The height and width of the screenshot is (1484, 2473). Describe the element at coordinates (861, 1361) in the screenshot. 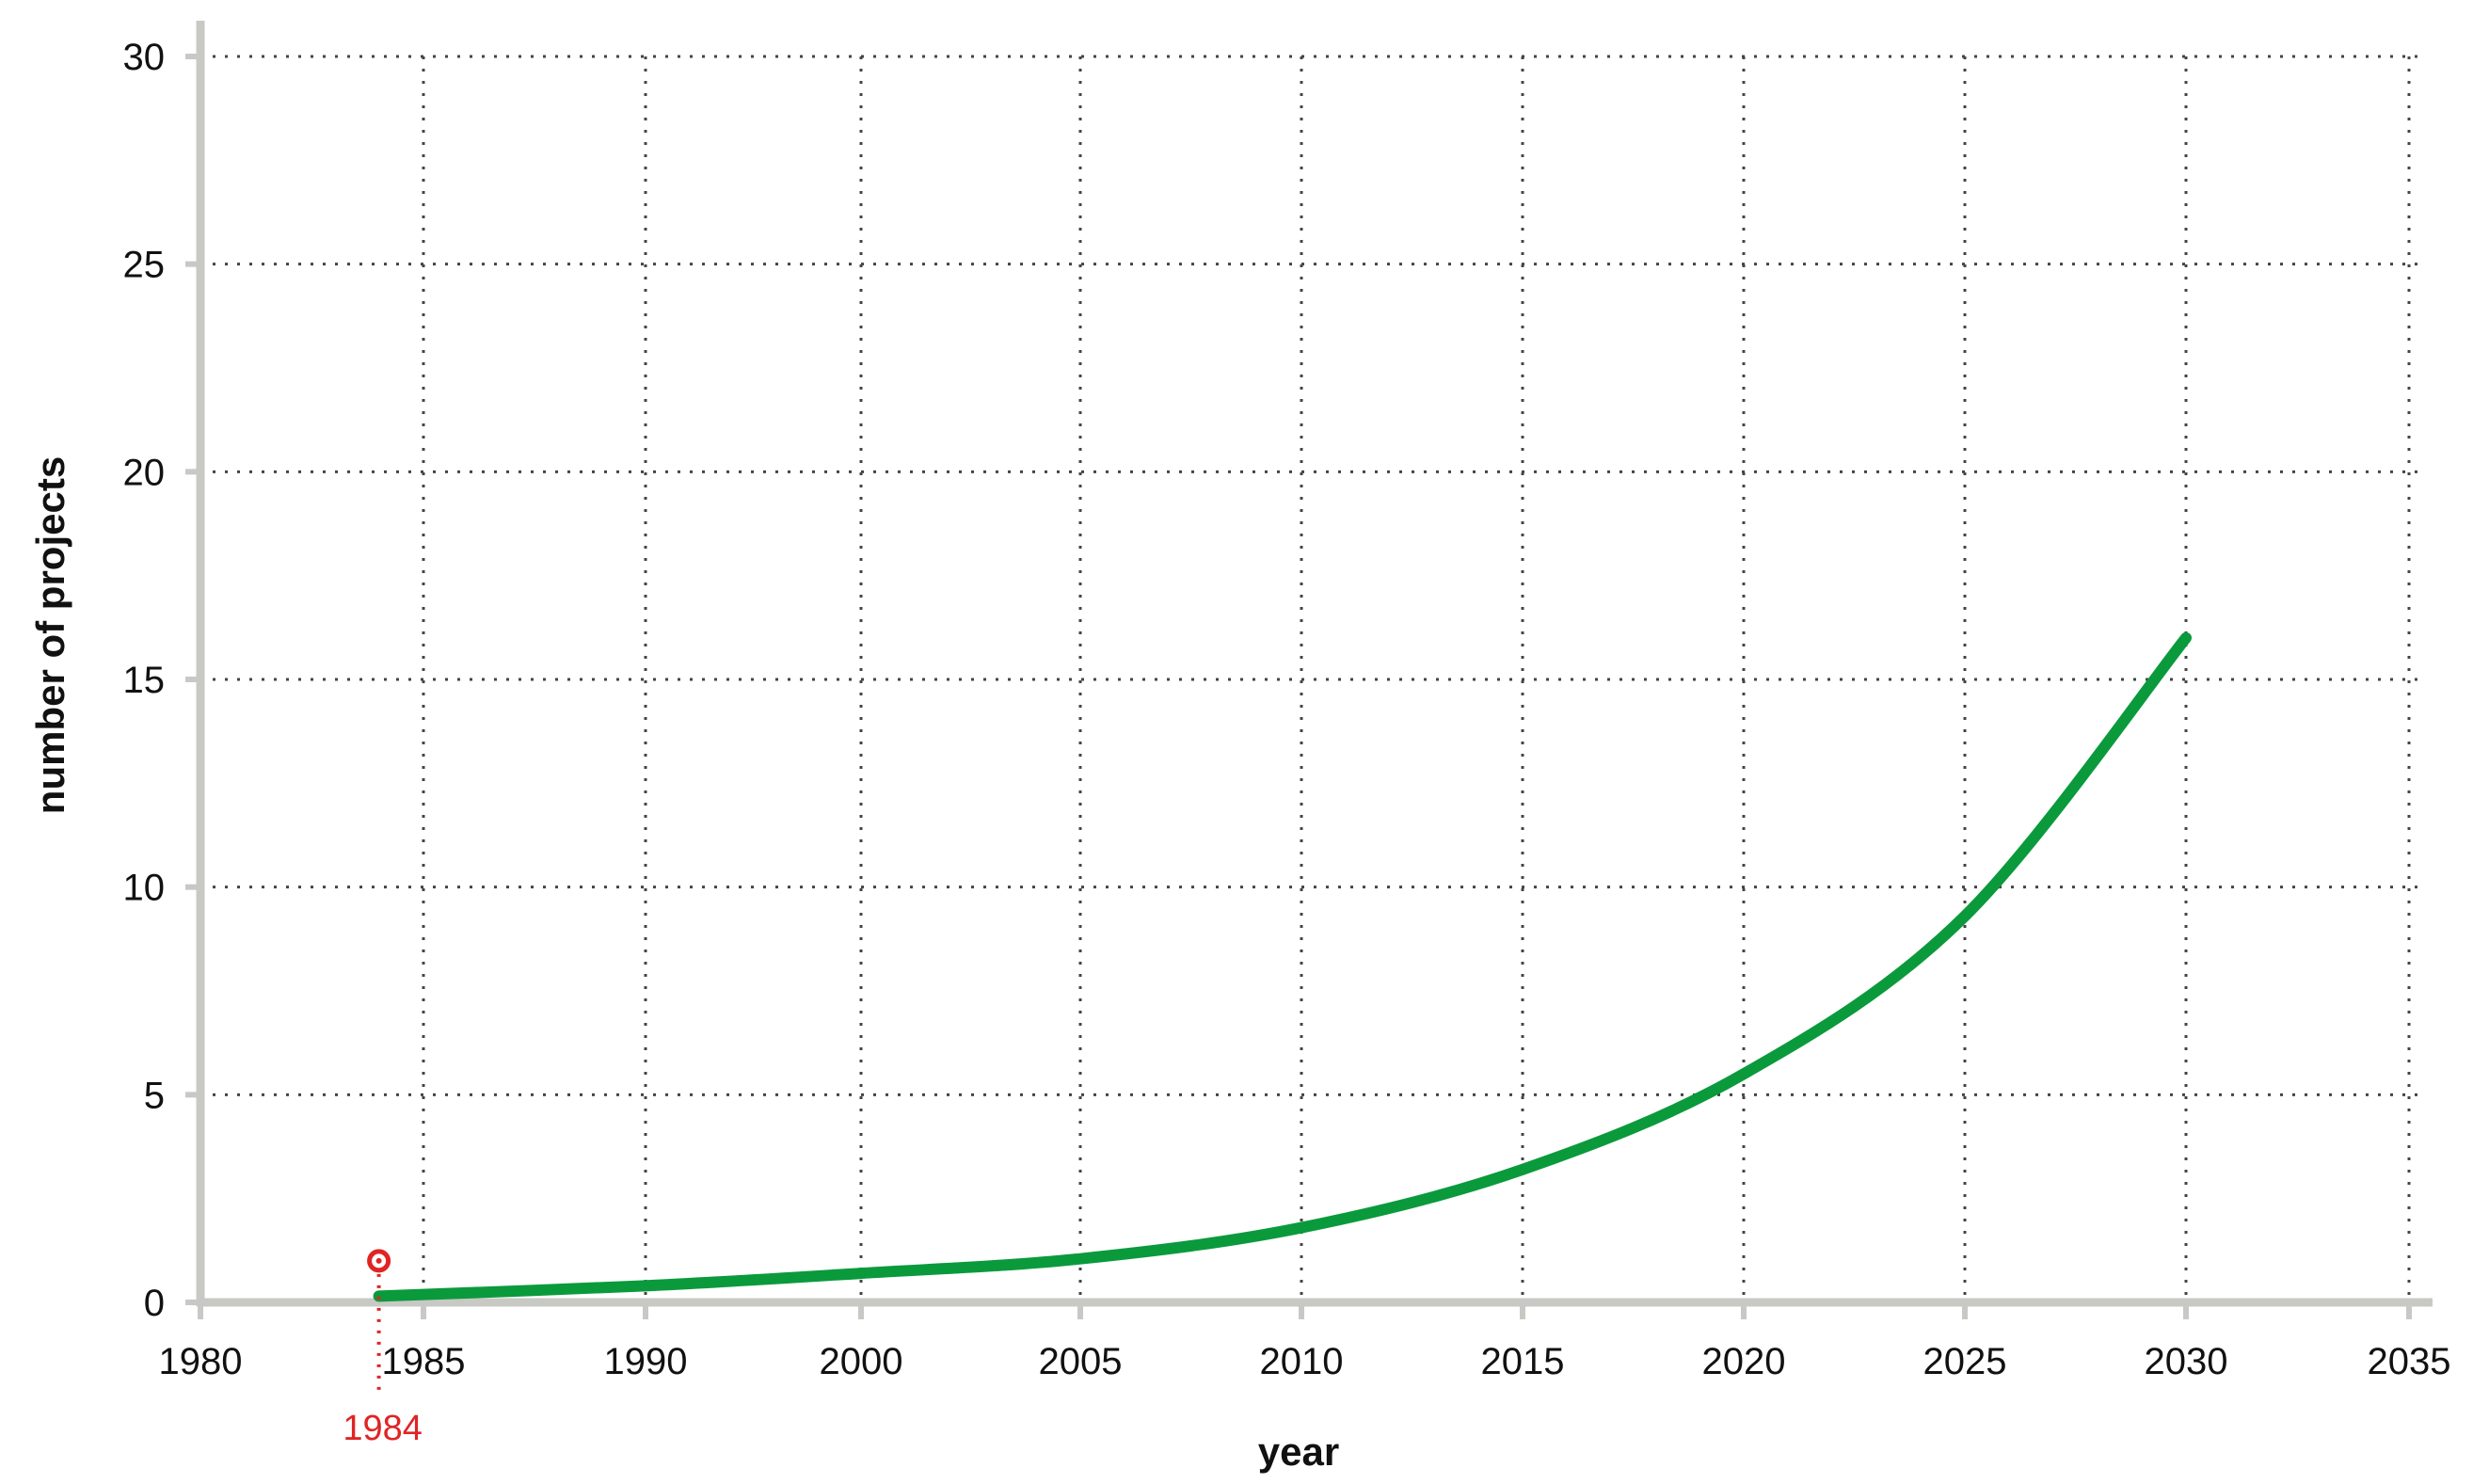

I see `x-tick-label-2000: 2000` at that location.